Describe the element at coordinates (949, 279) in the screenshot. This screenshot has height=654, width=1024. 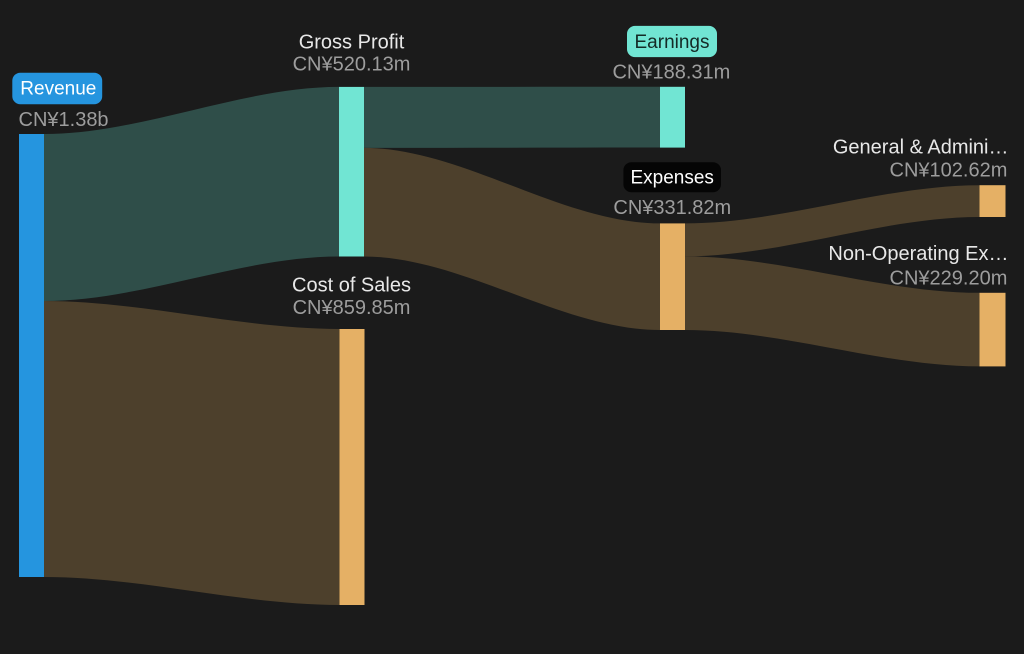
I see `svg-text: CN¥229.20m` at that location.